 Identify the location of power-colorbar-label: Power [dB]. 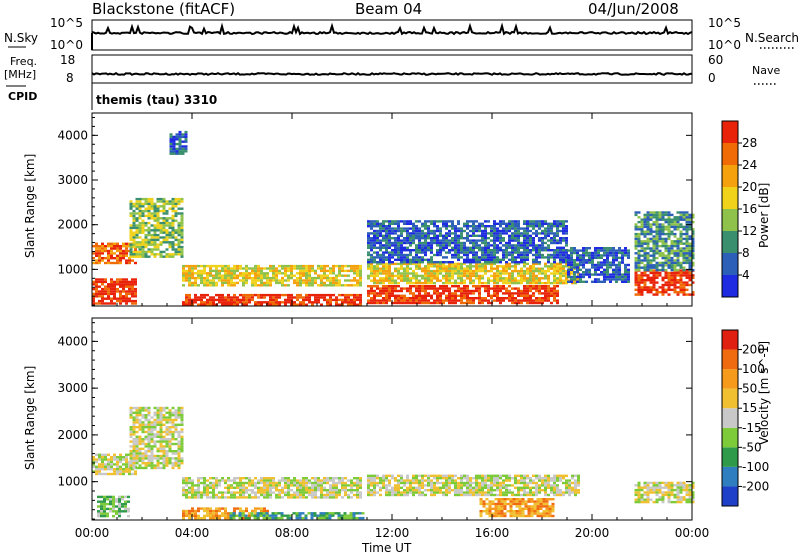
(764, 215).